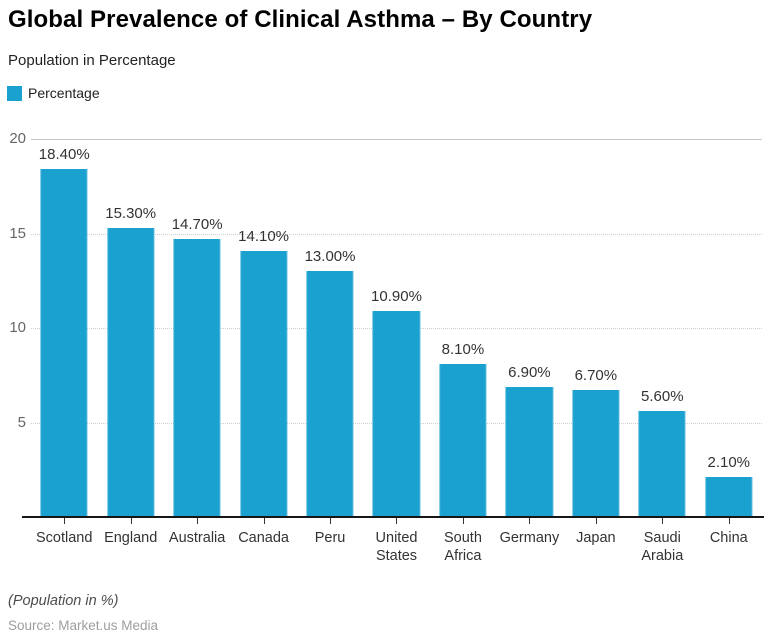 The image size is (768, 642). What do you see at coordinates (529, 372) in the screenshot?
I see `bar-value-label: 6.90%` at bounding box center [529, 372].